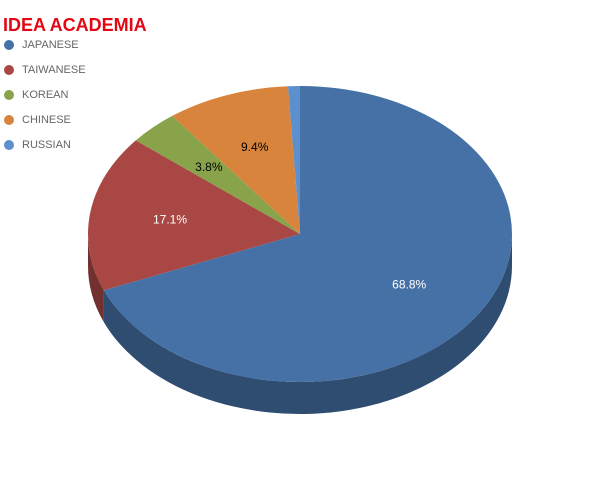 Image resolution: width=598 pixels, height=488 pixels. Describe the element at coordinates (75, 25) in the screenshot. I see `chart-title: IDEA ACADEMIA` at that location.